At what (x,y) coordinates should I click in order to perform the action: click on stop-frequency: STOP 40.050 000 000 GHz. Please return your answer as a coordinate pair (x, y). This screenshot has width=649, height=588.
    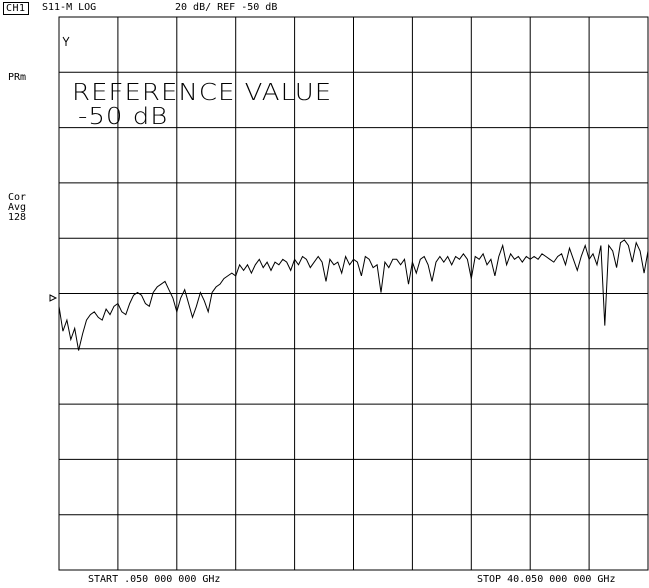
    Looking at the image, I should click on (546, 579).